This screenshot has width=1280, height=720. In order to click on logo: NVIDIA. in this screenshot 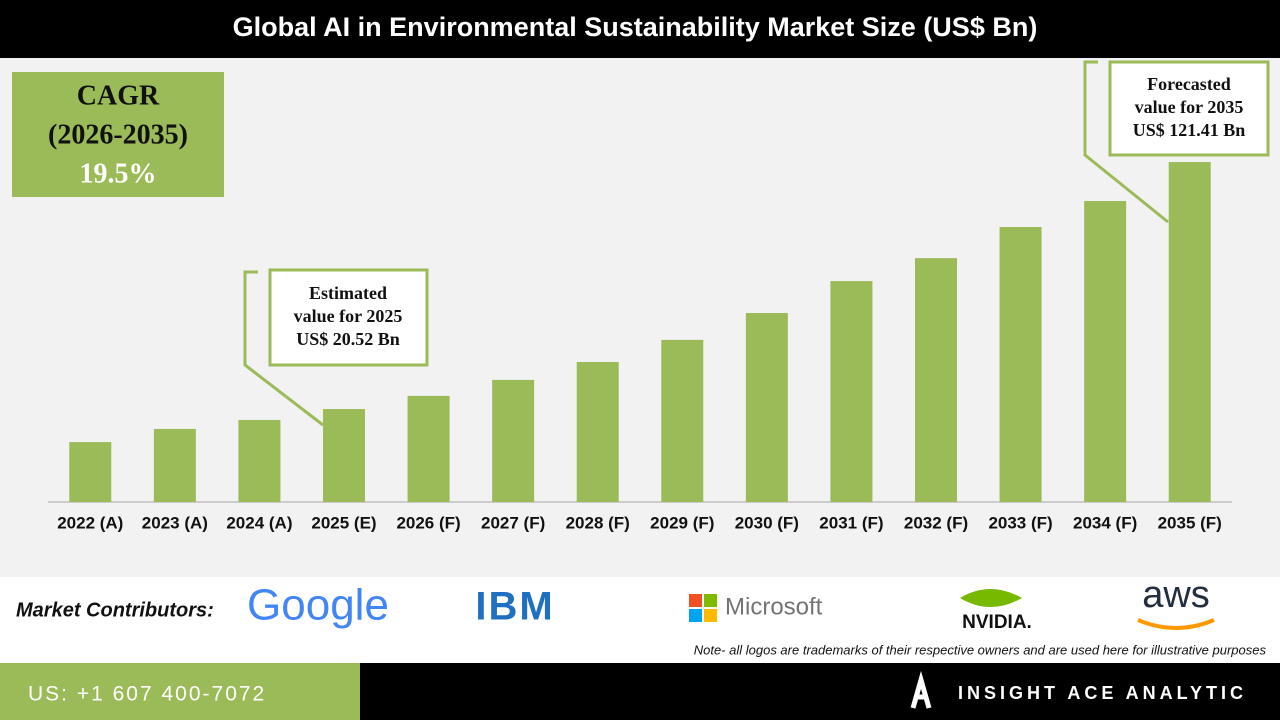, I will do `click(997, 622)`.